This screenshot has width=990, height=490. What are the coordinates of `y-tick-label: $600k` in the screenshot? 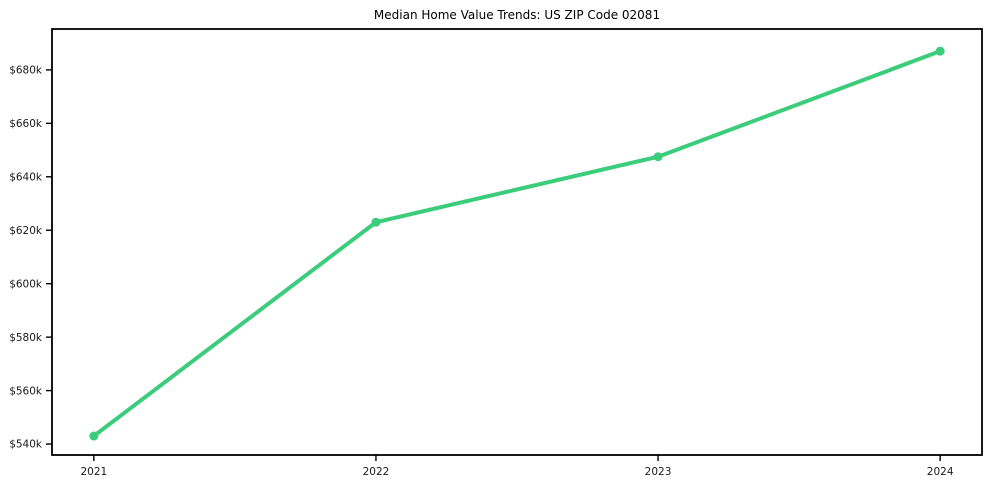 It's located at (26, 284).